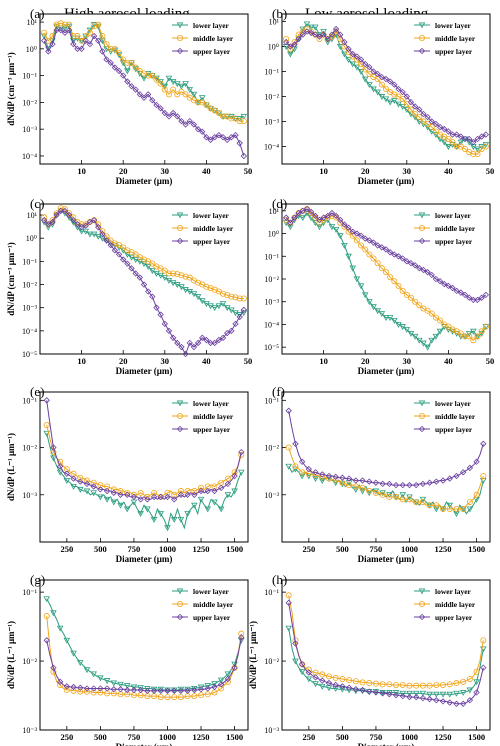 The image size is (500, 746). Describe the element at coordinates (11, 279) in the screenshot. I see `y-axis-label: dN/dP (cm⁻³ μm⁻¹)` at that location.